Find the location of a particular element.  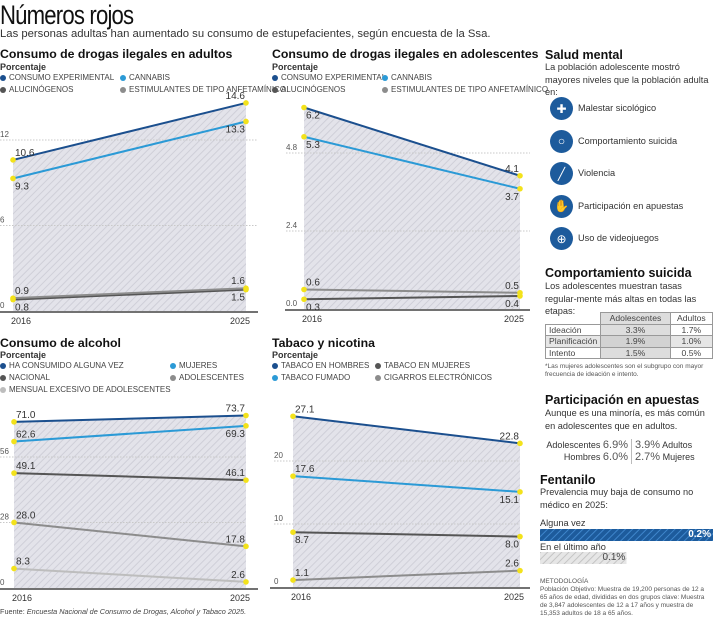

suicidal-title: Comportamiento suicida is located at coordinates (618, 273).